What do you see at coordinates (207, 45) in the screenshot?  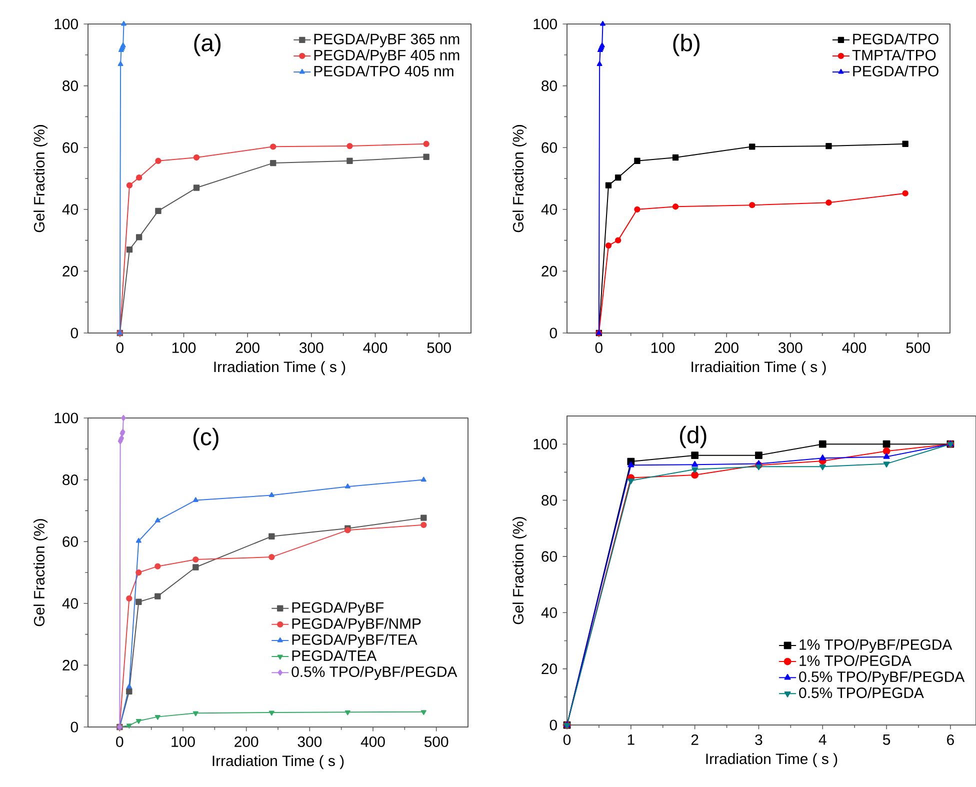 I see `annotation: (a)` at bounding box center [207, 45].